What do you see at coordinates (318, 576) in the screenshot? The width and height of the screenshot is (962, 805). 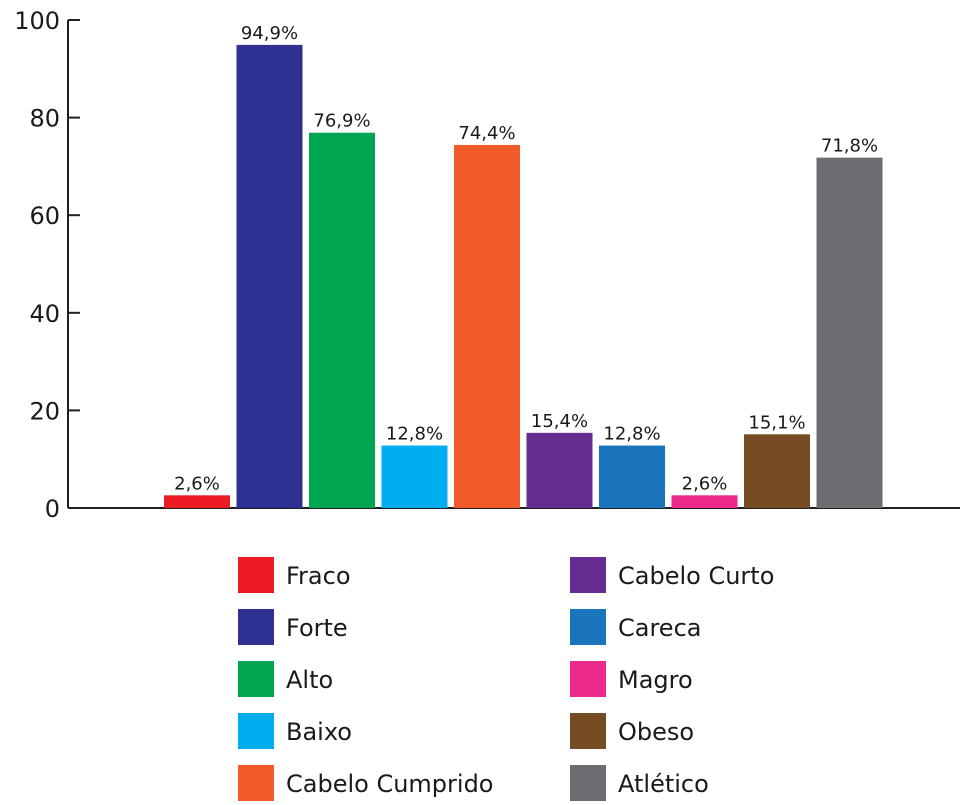 I see `legend-label: Fraco` at bounding box center [318, 576].